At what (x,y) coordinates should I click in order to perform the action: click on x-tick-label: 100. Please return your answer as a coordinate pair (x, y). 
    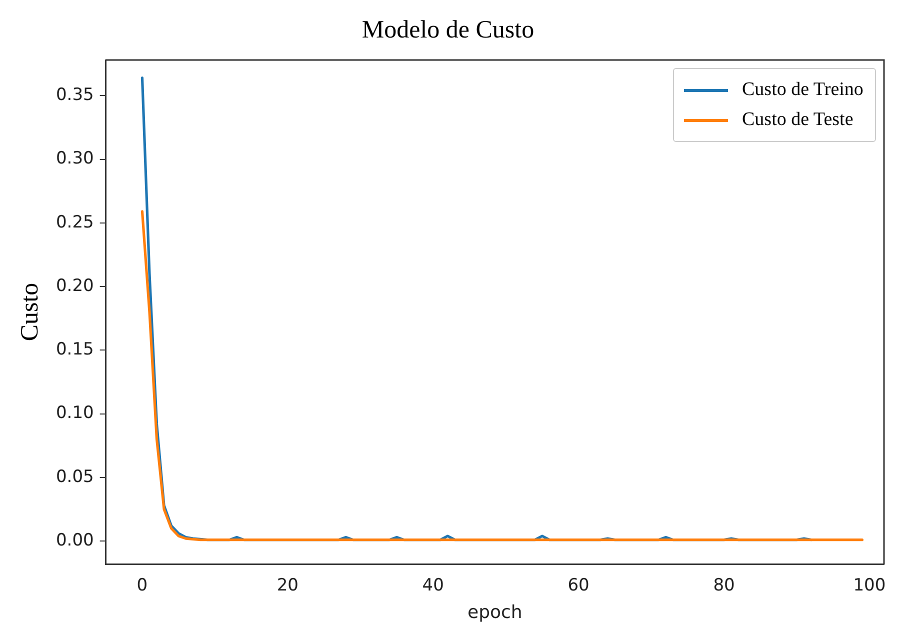
    Looking at the image, I should click on (869, 586).